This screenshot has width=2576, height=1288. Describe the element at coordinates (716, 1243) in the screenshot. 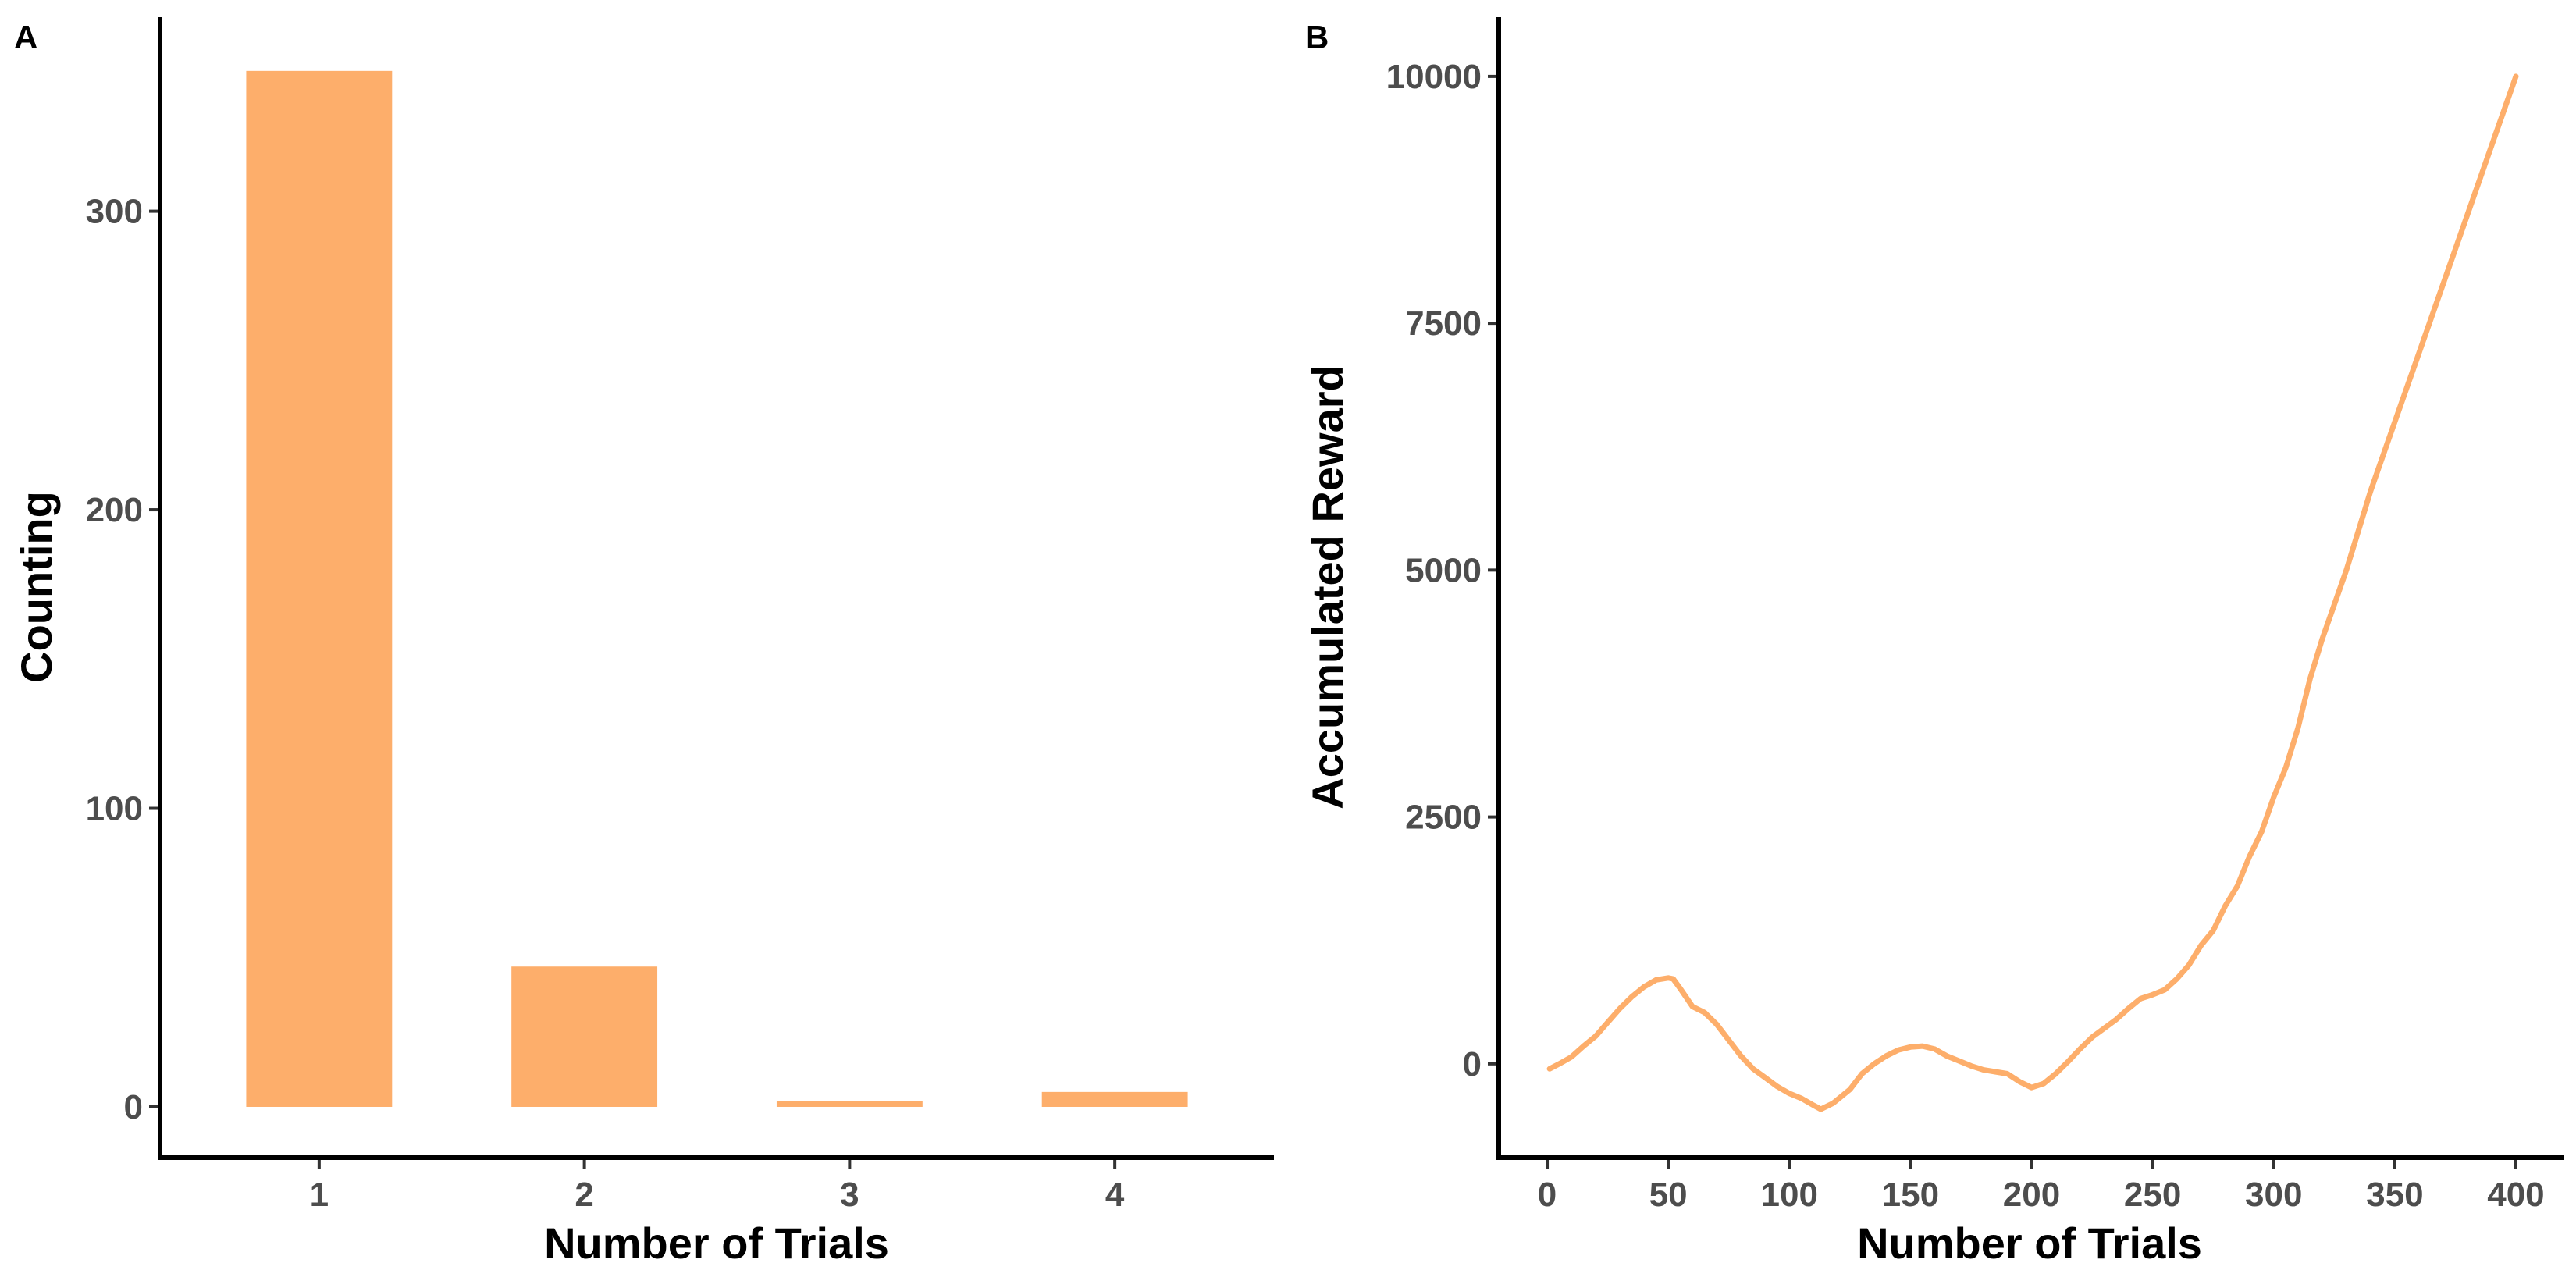

I see `panel-a-x-axis-title: Number of Trials` at that location.